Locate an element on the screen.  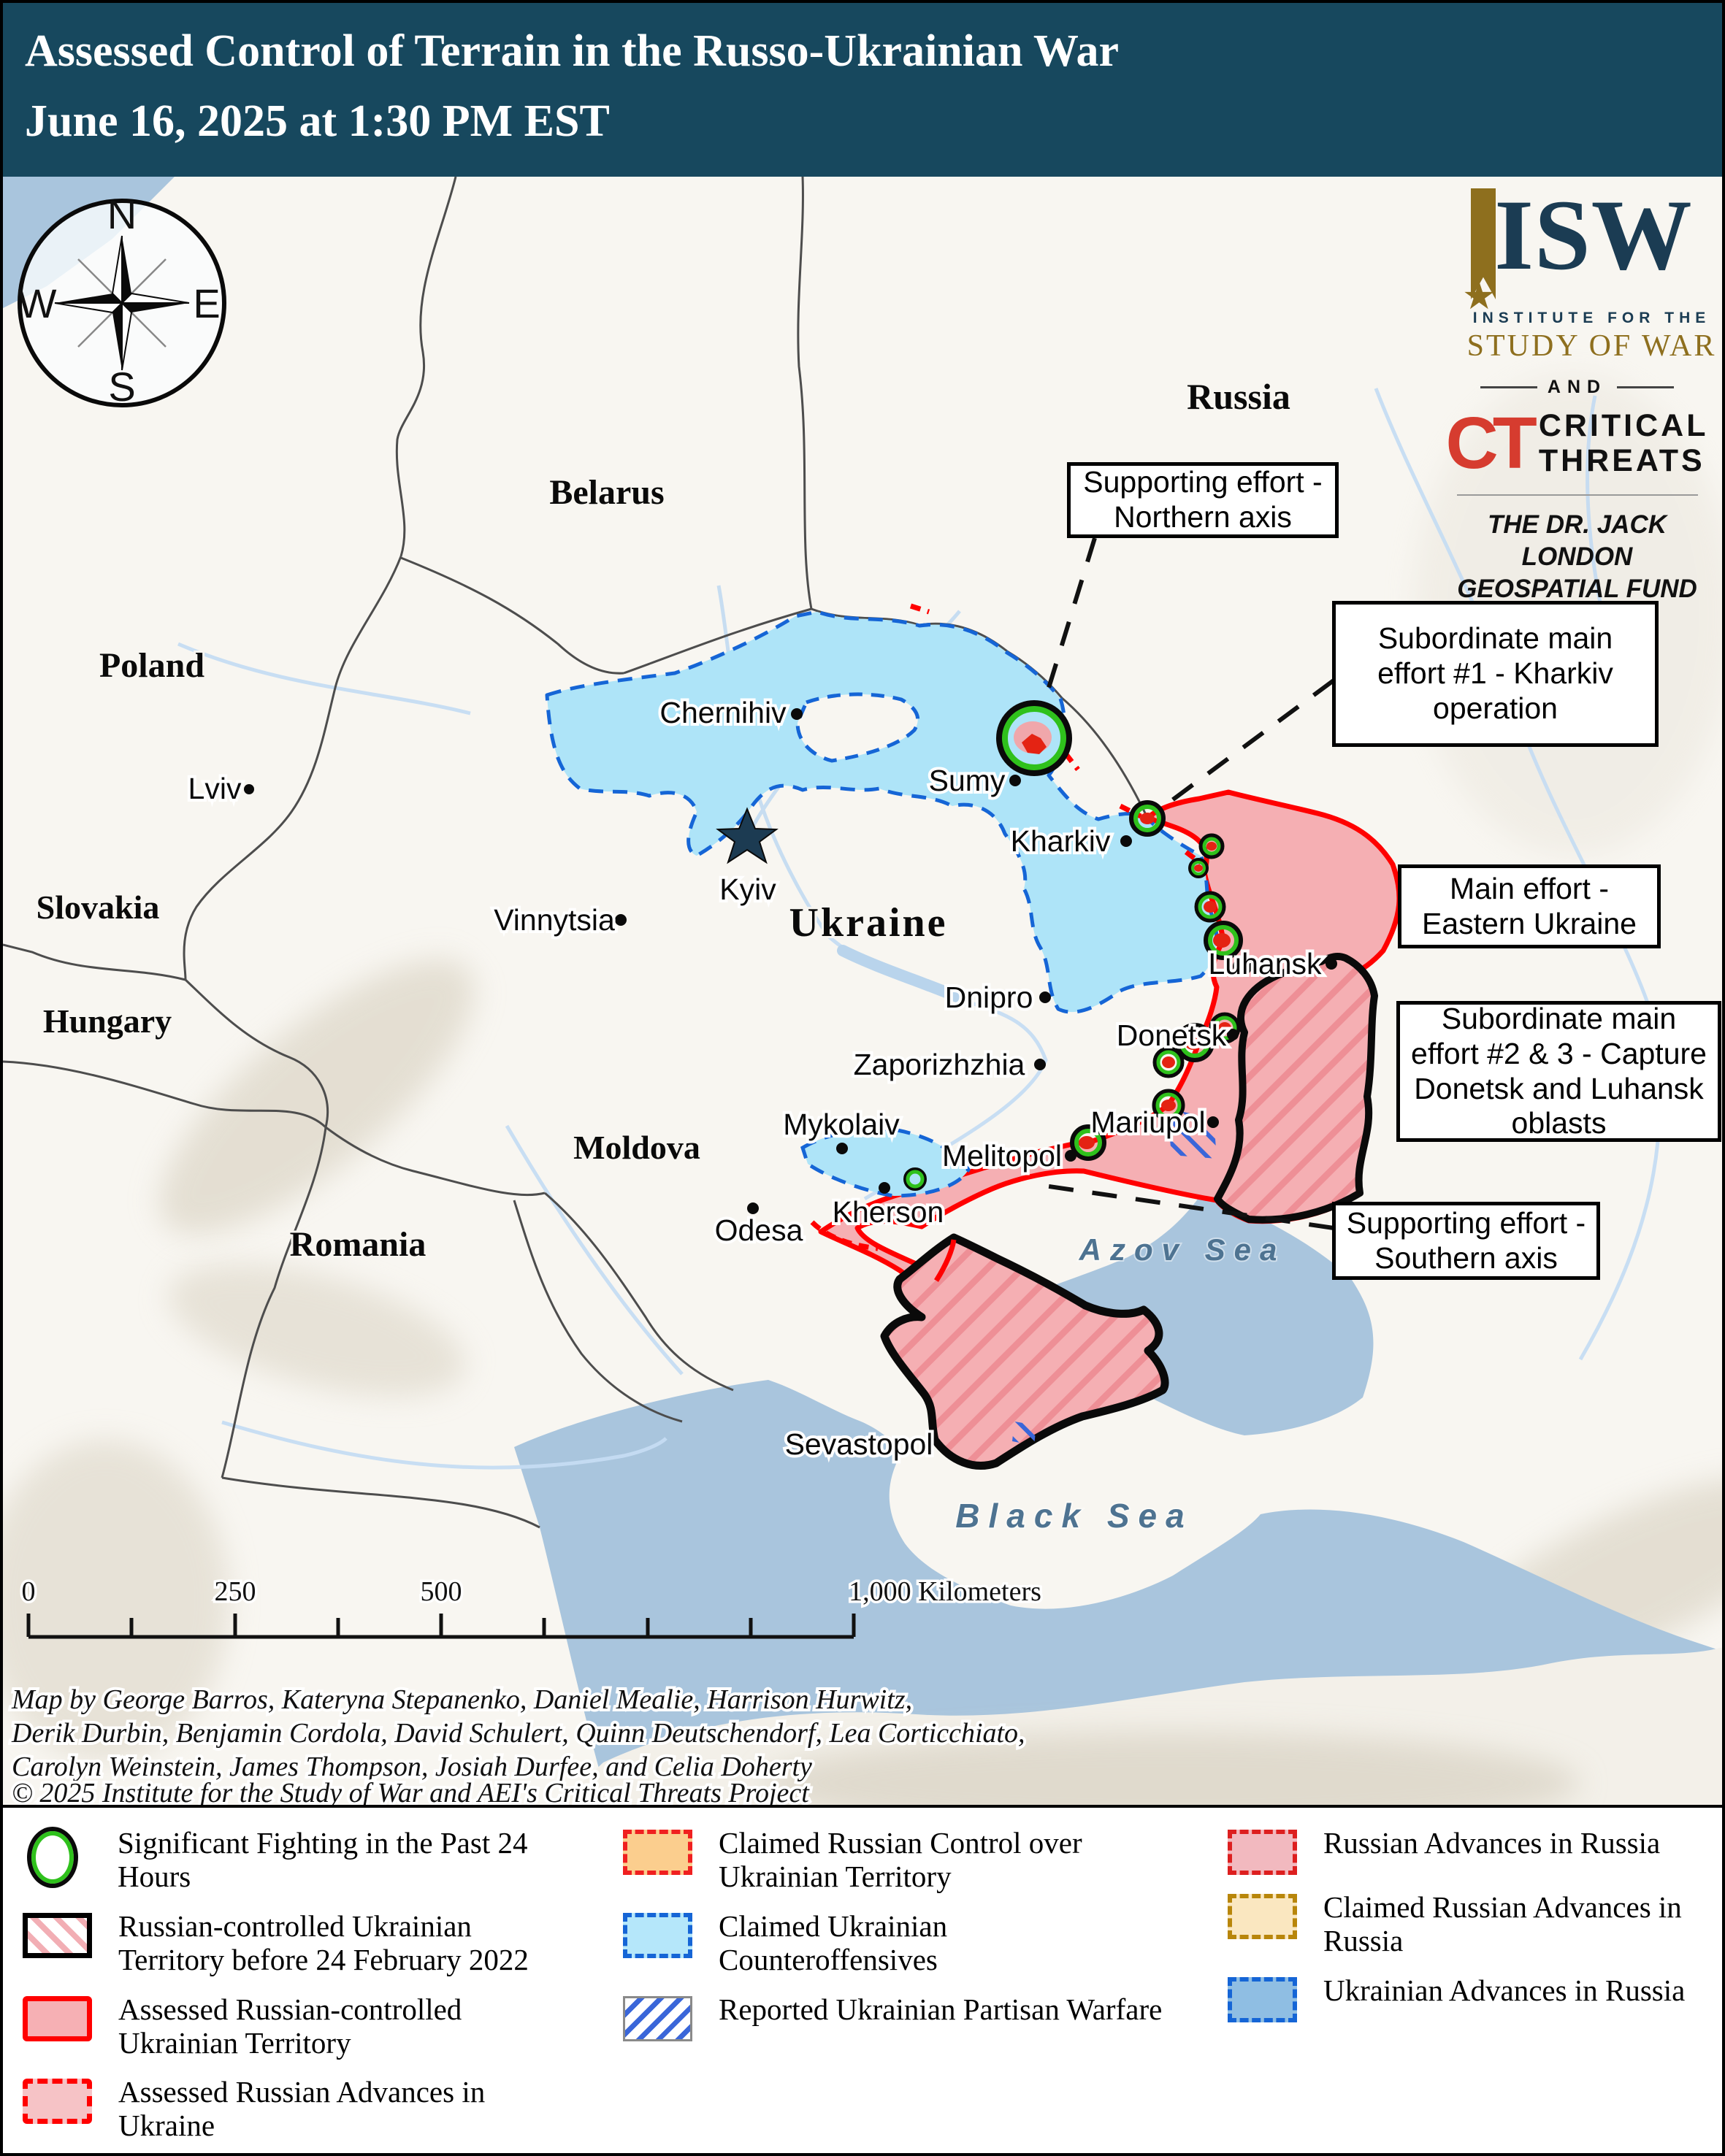
label-romania: Romania is located at coordinates (358, 1244).